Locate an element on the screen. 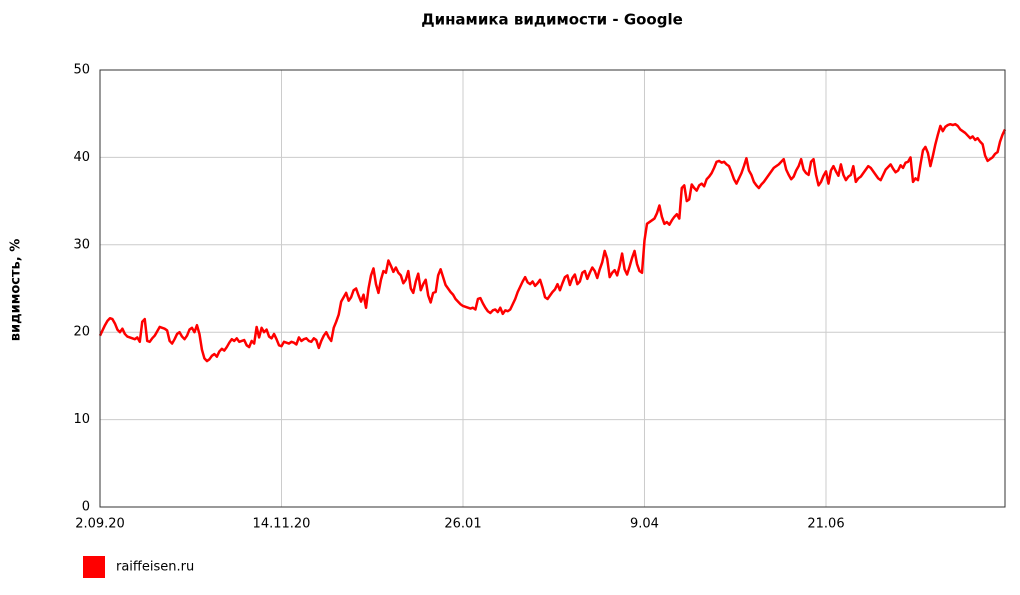  x-tick-label: 14.11.20 is located at coordinates (282, 524).